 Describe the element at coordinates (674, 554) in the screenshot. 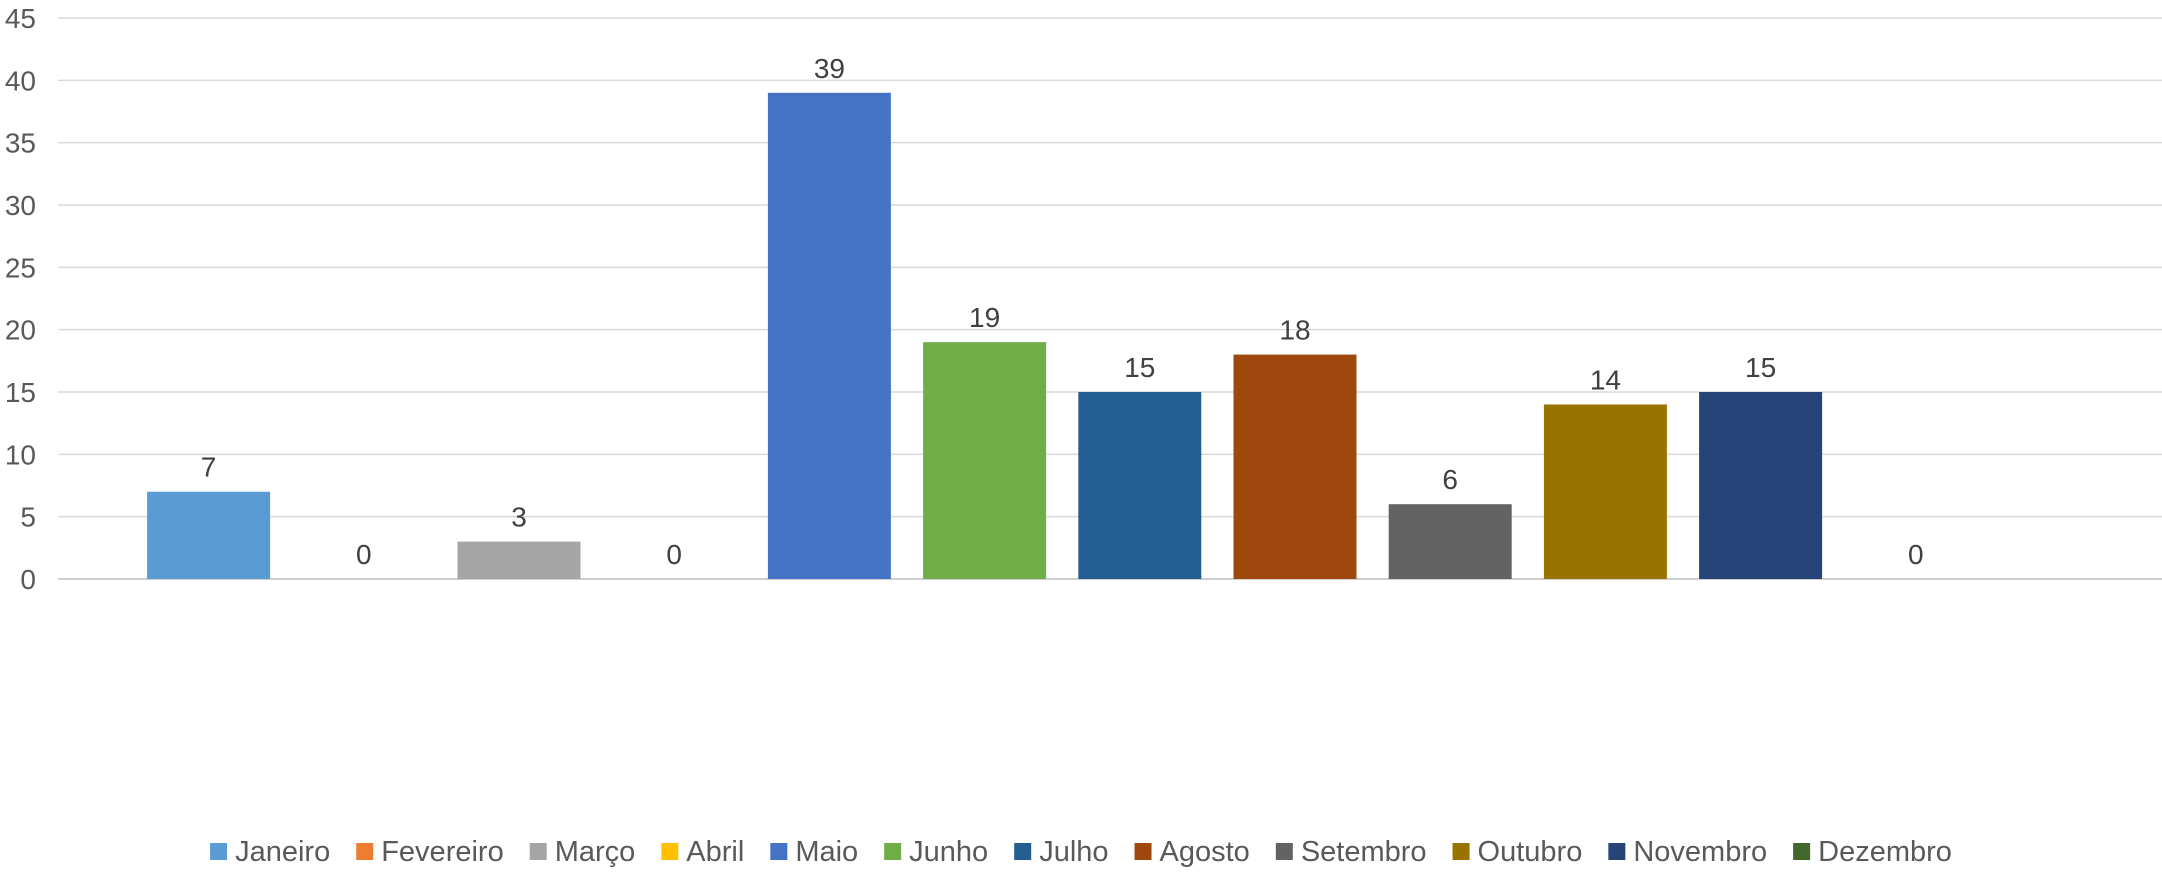

I see `data-label-abril: 0` at that location.